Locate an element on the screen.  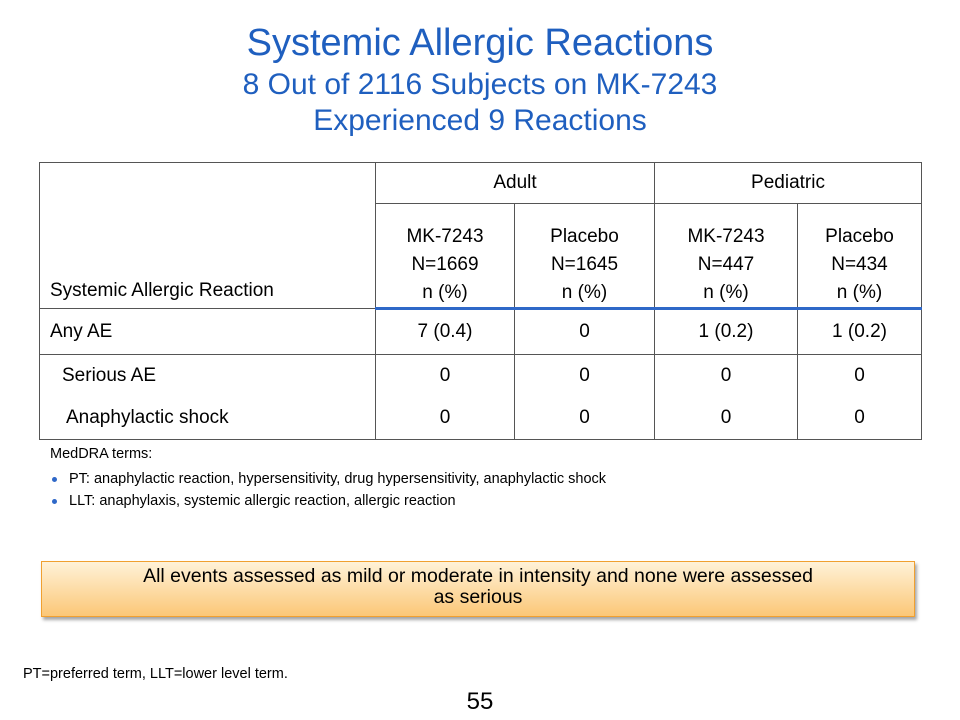
slide-title: Systemic Allergic Reactions is located at coordinates (480, 43).